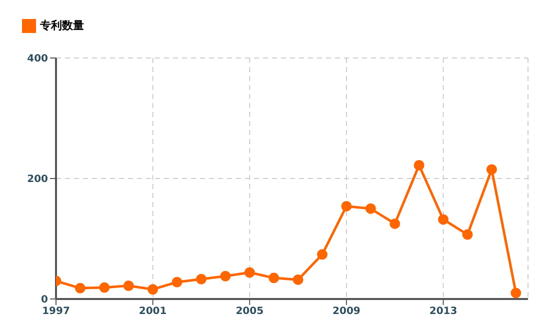 The width and height of the screenshot is (559, 333). Describe the element at coordinates (44, 300) in the screenshot. I see `y-tick-label: 0` at that location.